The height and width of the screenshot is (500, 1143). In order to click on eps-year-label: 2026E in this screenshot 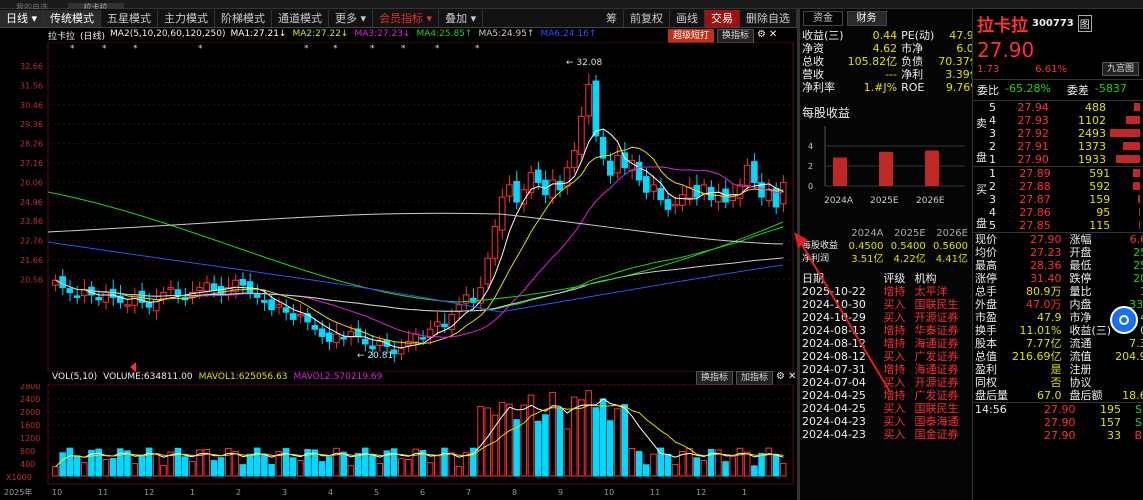, I will do `click(930, 201)`.